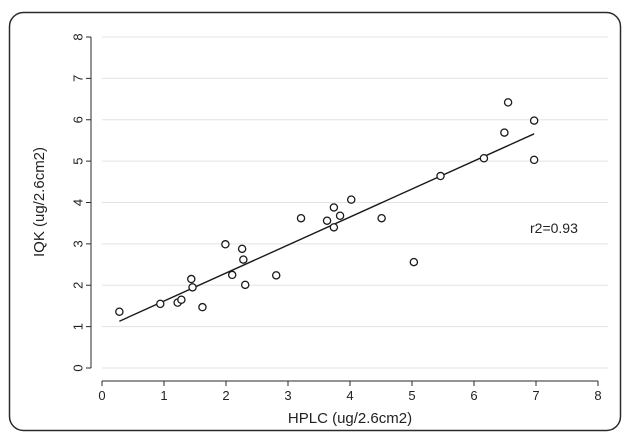 Image resolution: width=630 pixels, height=437 pixels. I want to click on y-tick-label: 1, so click(78, 326).